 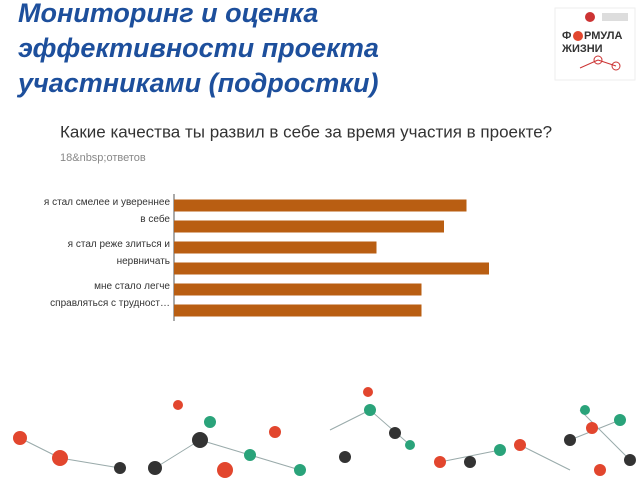 I want to click on category-label: я стал смелее и увереннее в себе, so click(x=106, y=210).